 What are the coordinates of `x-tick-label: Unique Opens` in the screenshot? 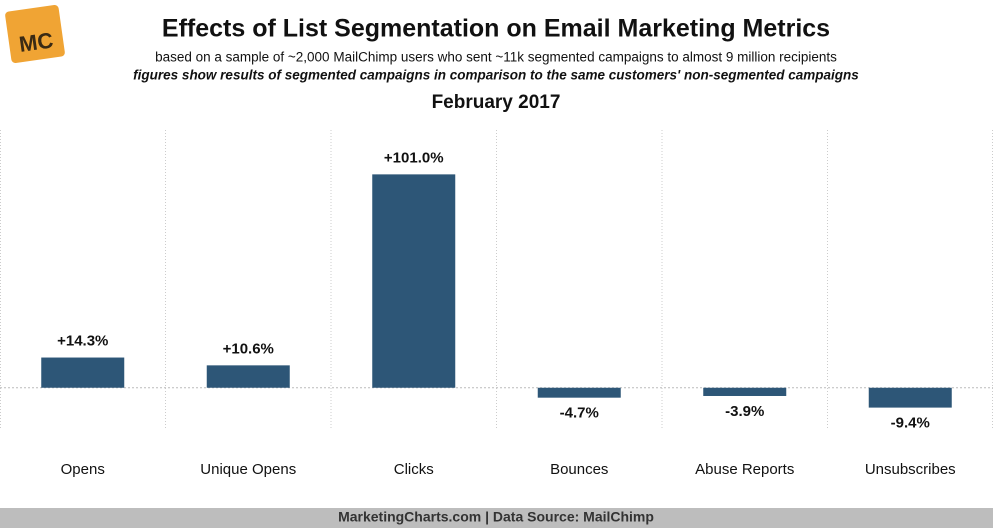 It's located at (248, 469).